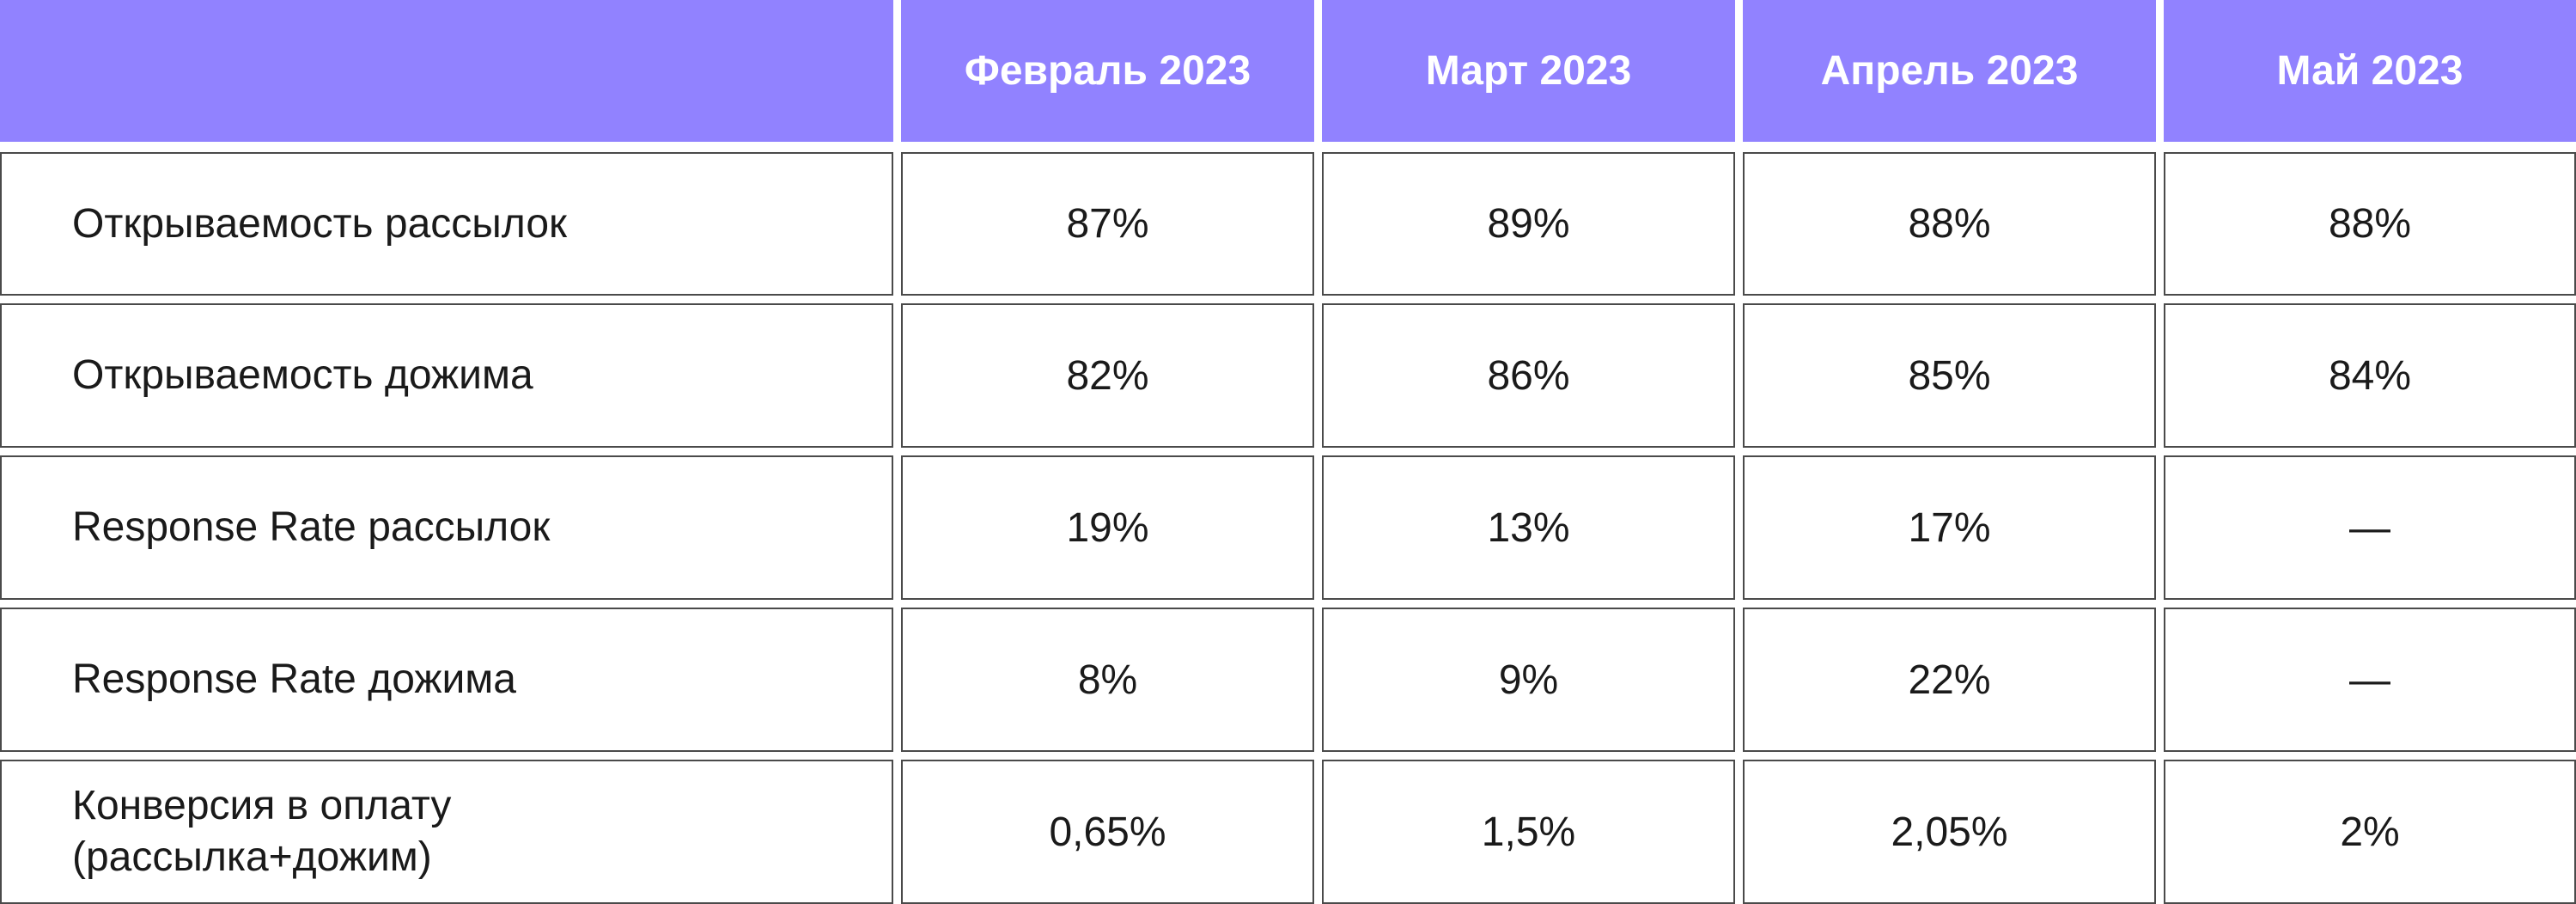  What do you see at coordinates (1949, 527) in the screenshot?
I see `table-cell-value: 17%` at bounding box center [1949, 527].